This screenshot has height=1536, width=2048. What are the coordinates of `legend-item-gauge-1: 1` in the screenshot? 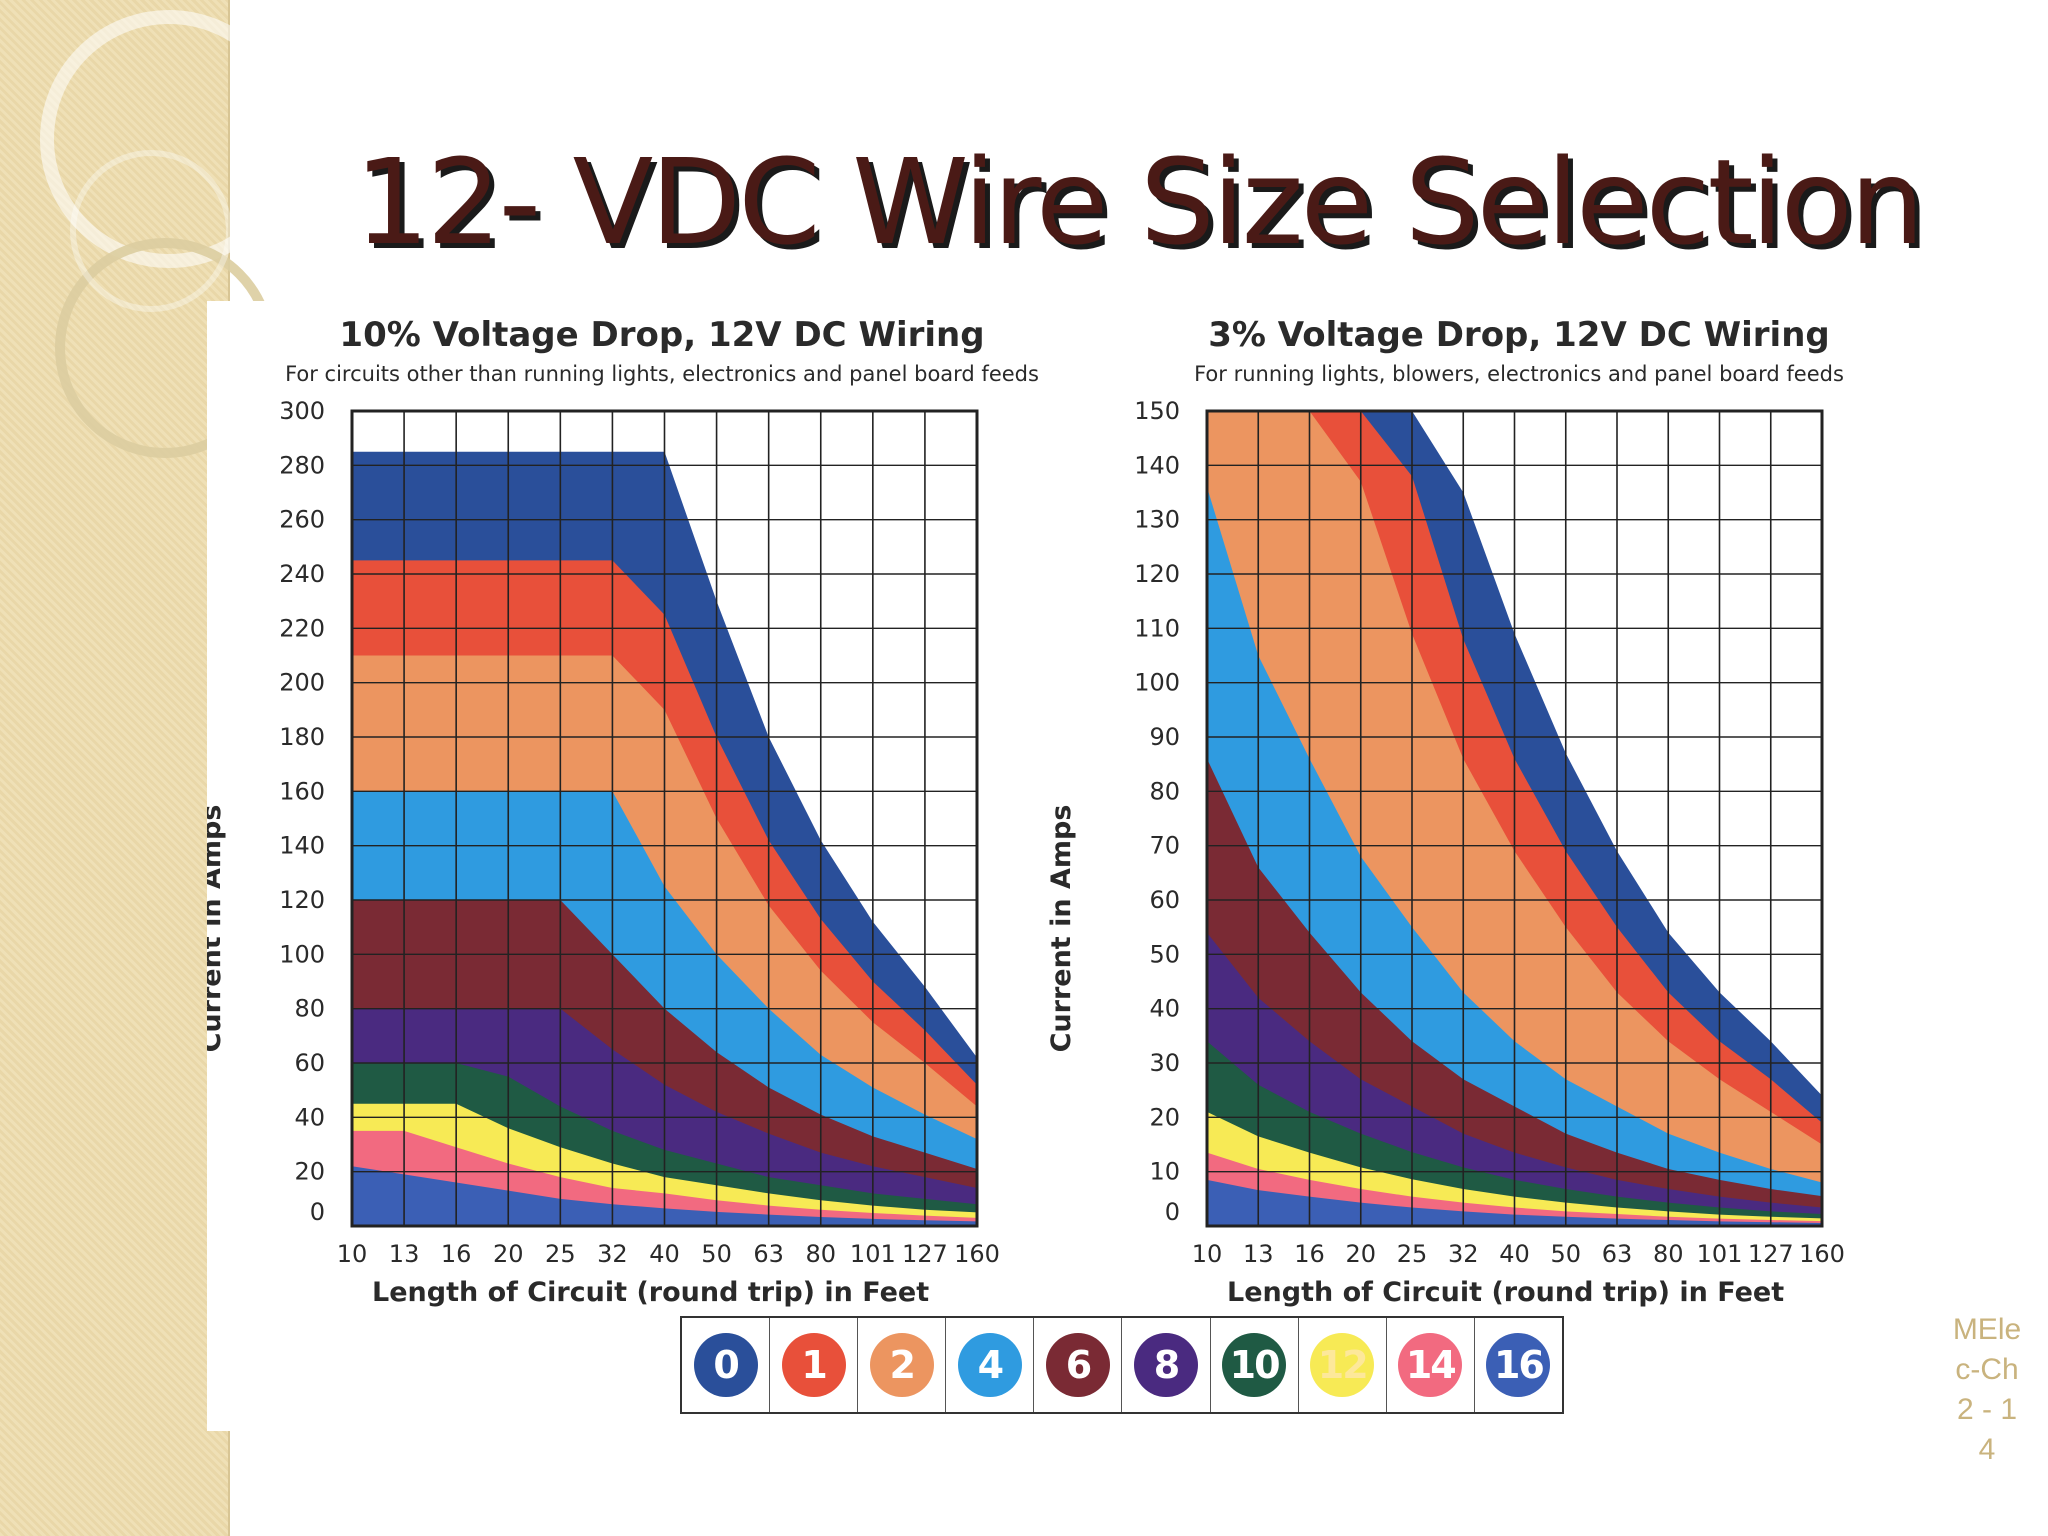 It's located at (814, 1365).